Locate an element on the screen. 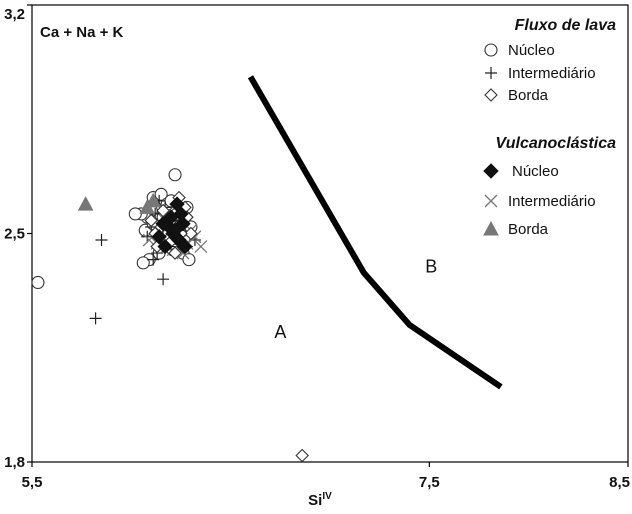  legend-marker-diamond-filled is located at coordinates (491, 171).